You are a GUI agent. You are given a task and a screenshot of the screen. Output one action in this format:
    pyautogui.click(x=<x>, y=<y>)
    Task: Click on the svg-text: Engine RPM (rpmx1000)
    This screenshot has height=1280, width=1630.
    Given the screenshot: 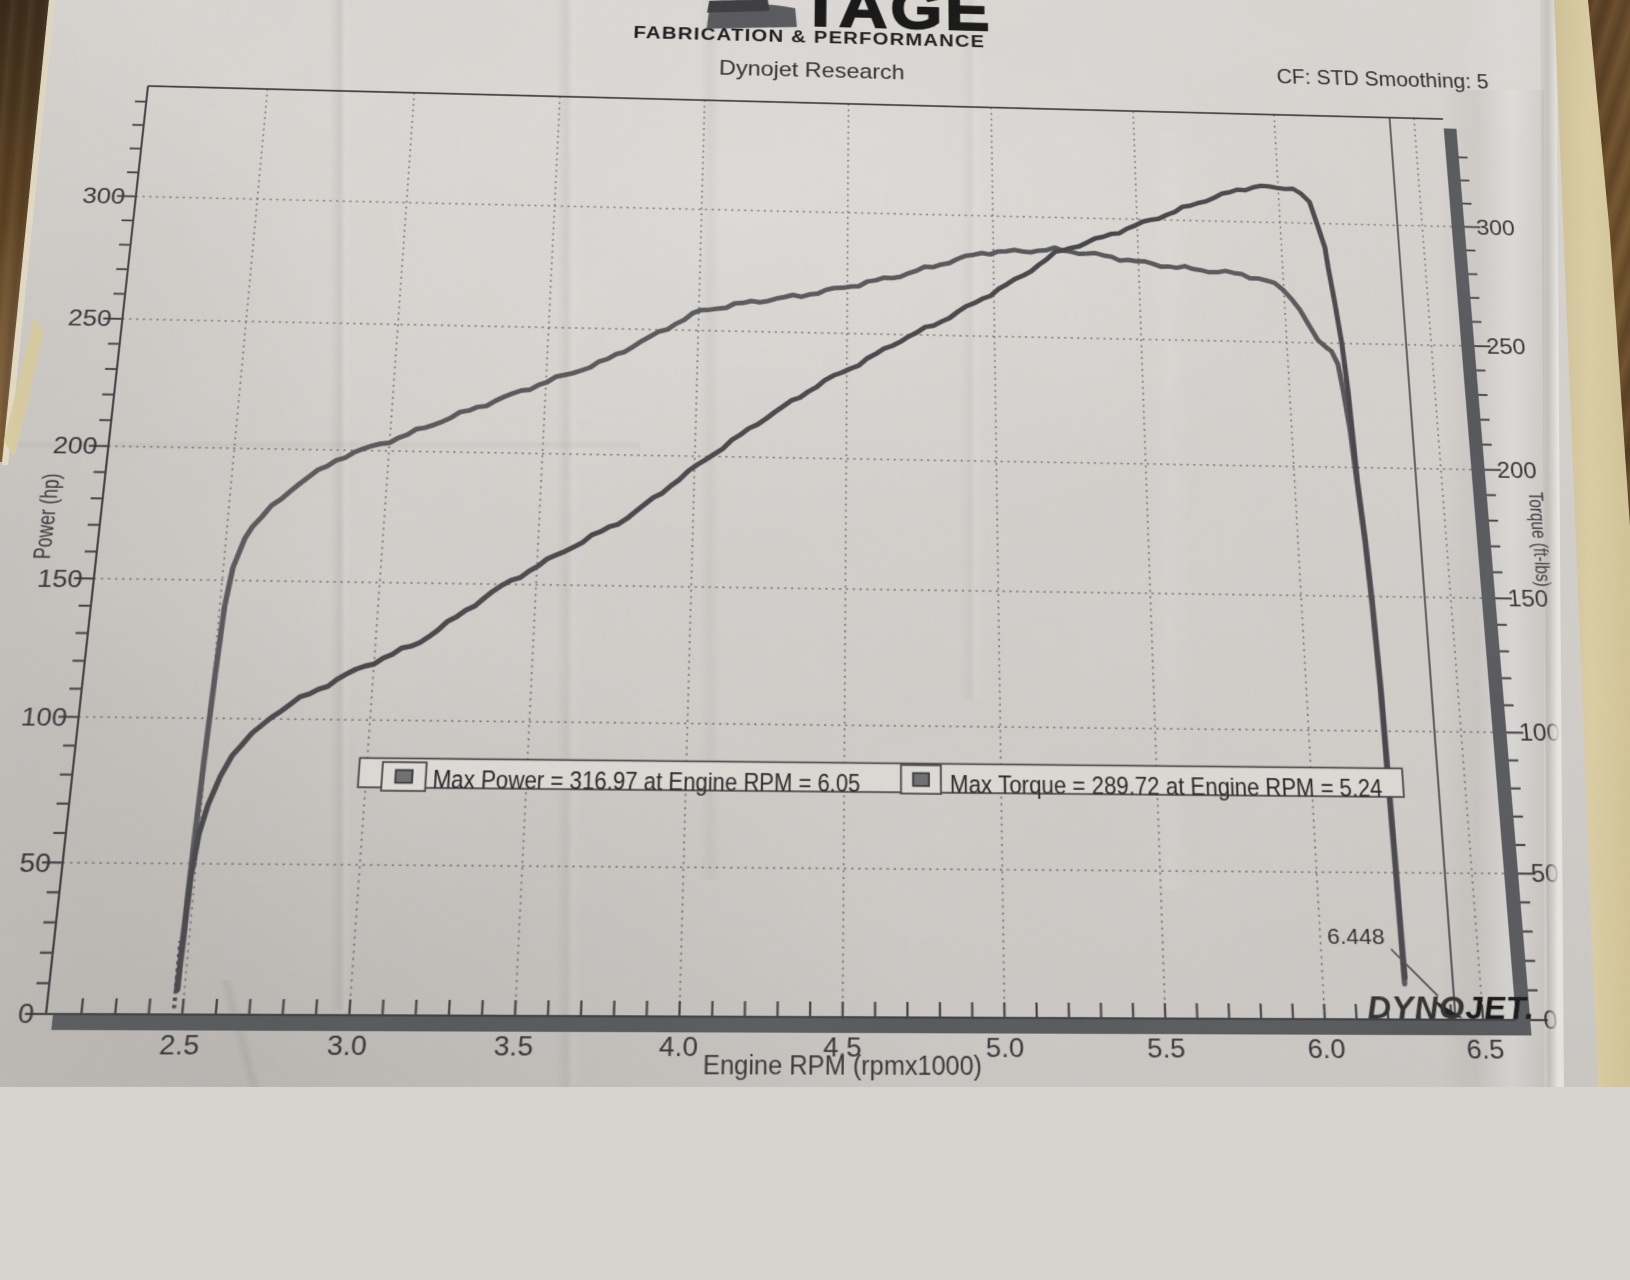 What is the action you would take?
    pyautogui.click(x=843, y=1066)
    